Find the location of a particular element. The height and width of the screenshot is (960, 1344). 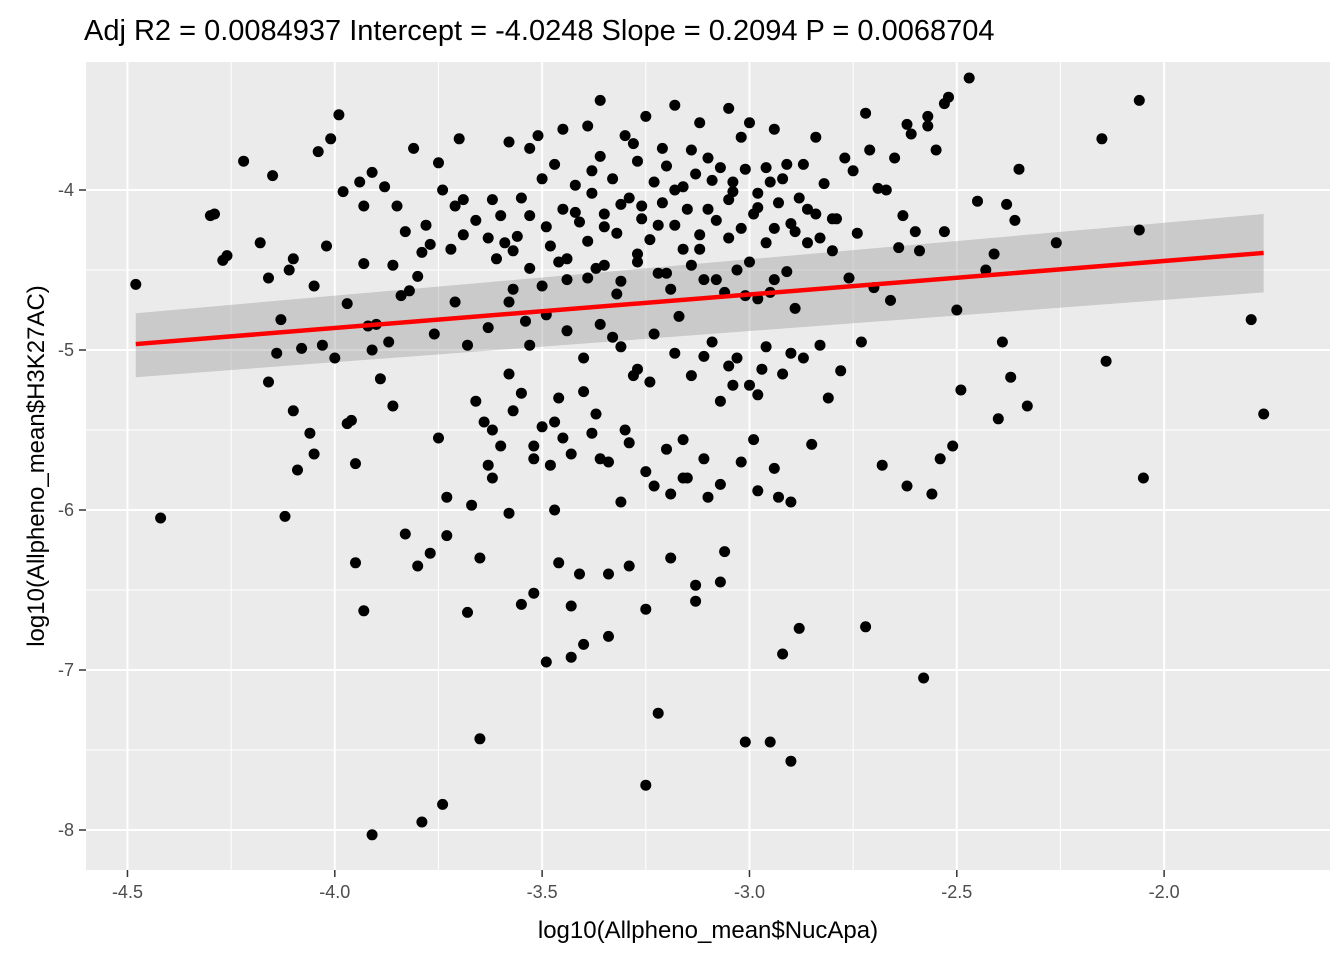

regression-line is located at coordinates (699, 298).